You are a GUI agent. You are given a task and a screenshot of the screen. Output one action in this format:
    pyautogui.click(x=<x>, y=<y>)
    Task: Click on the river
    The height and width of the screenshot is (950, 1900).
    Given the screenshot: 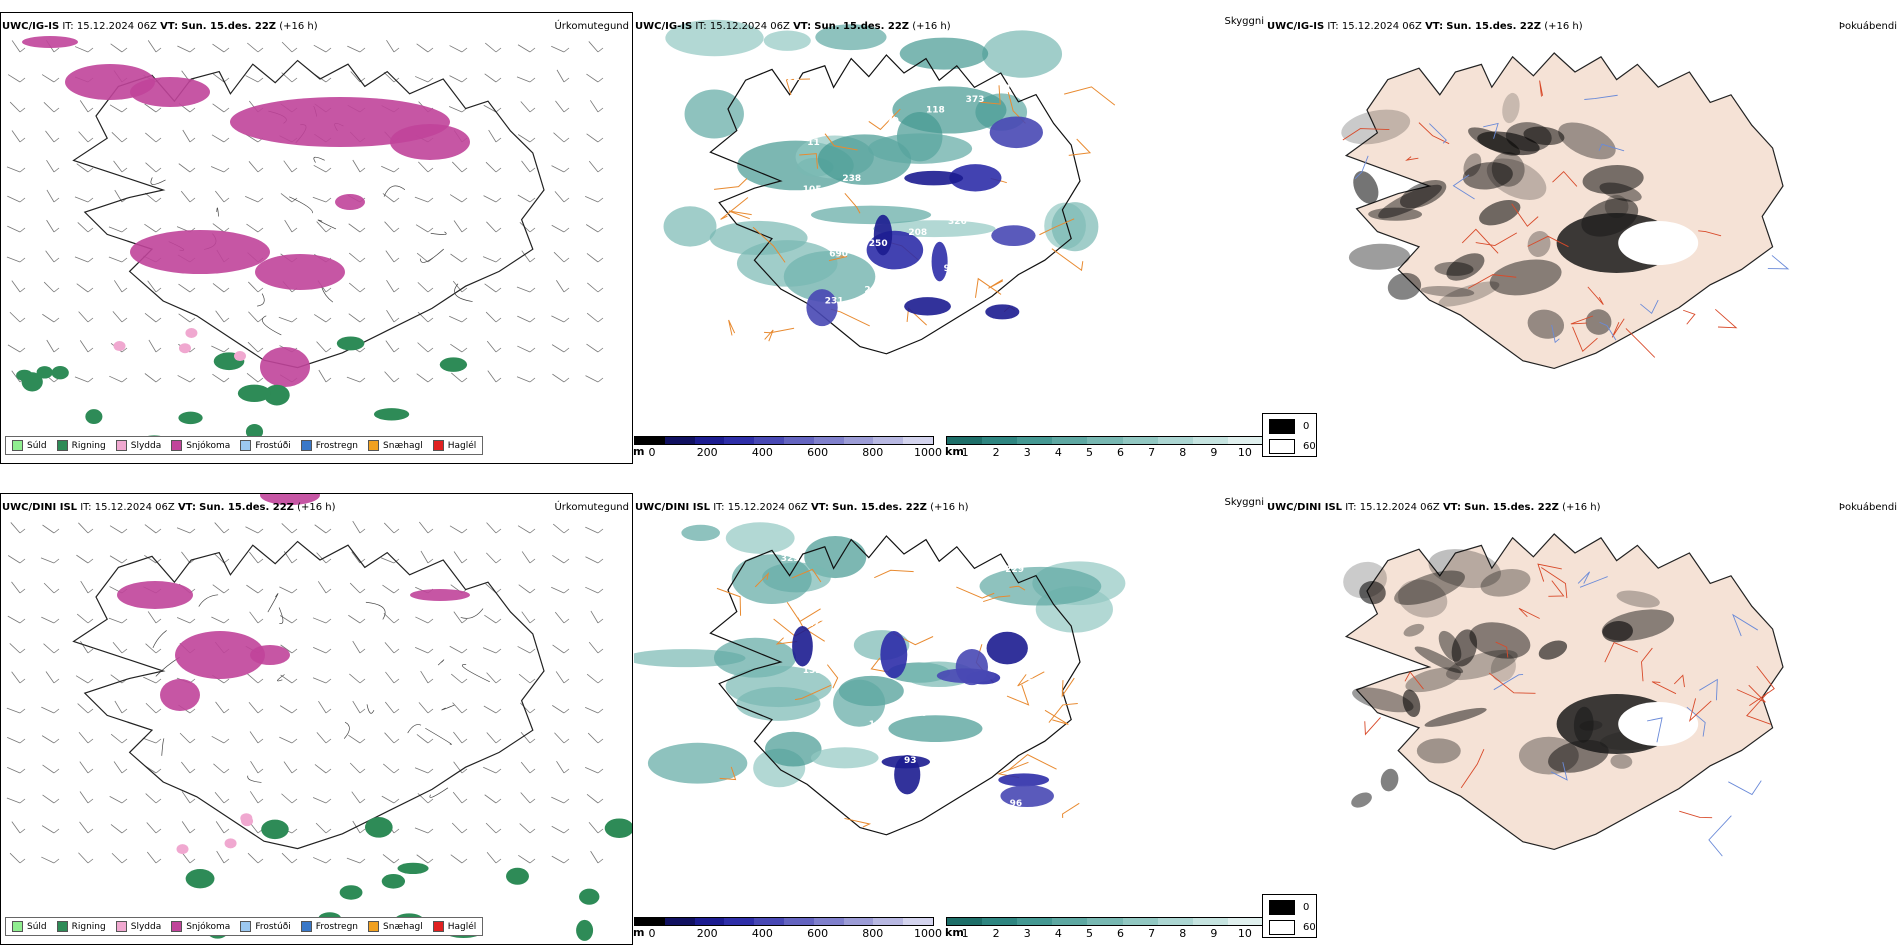 What is the action you would take?
    pyautogui.click(x=1608, y=331)
    